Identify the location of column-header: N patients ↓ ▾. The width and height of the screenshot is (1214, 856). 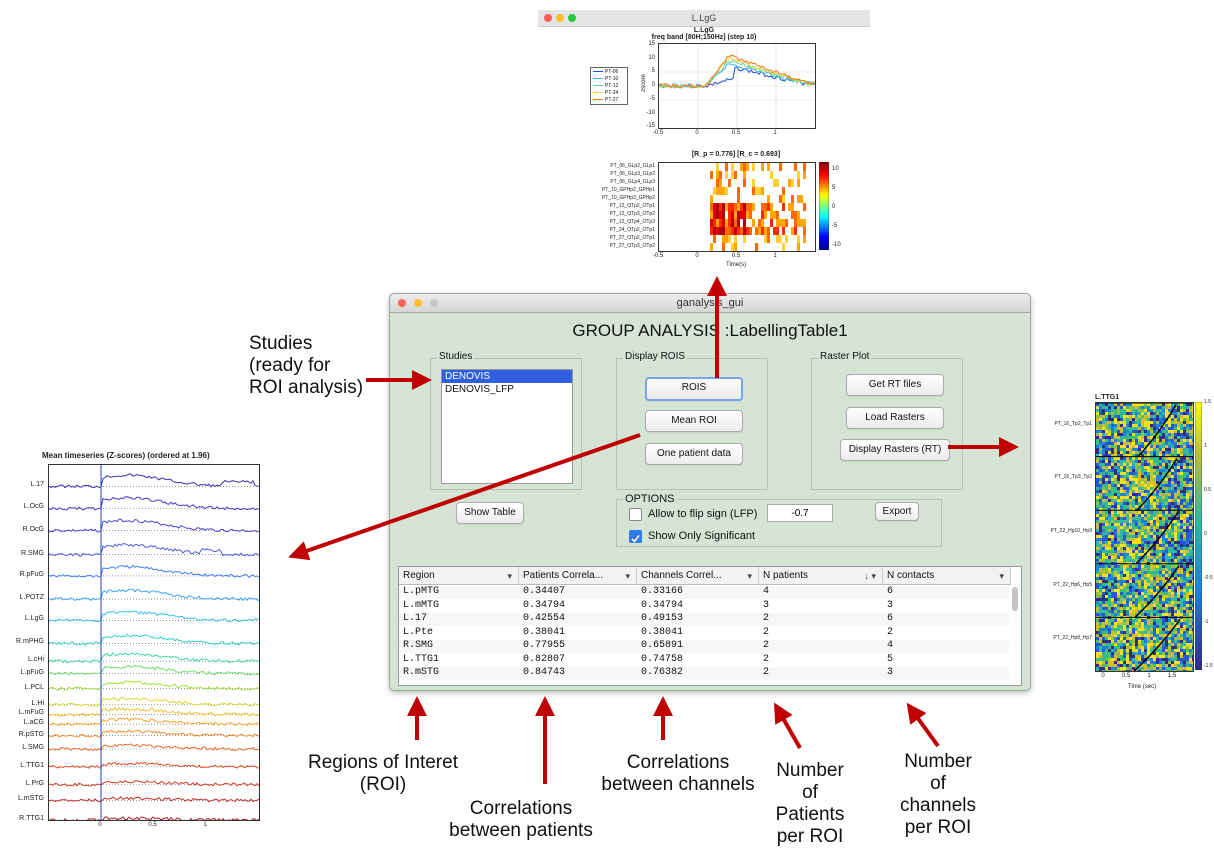
(821, 576).